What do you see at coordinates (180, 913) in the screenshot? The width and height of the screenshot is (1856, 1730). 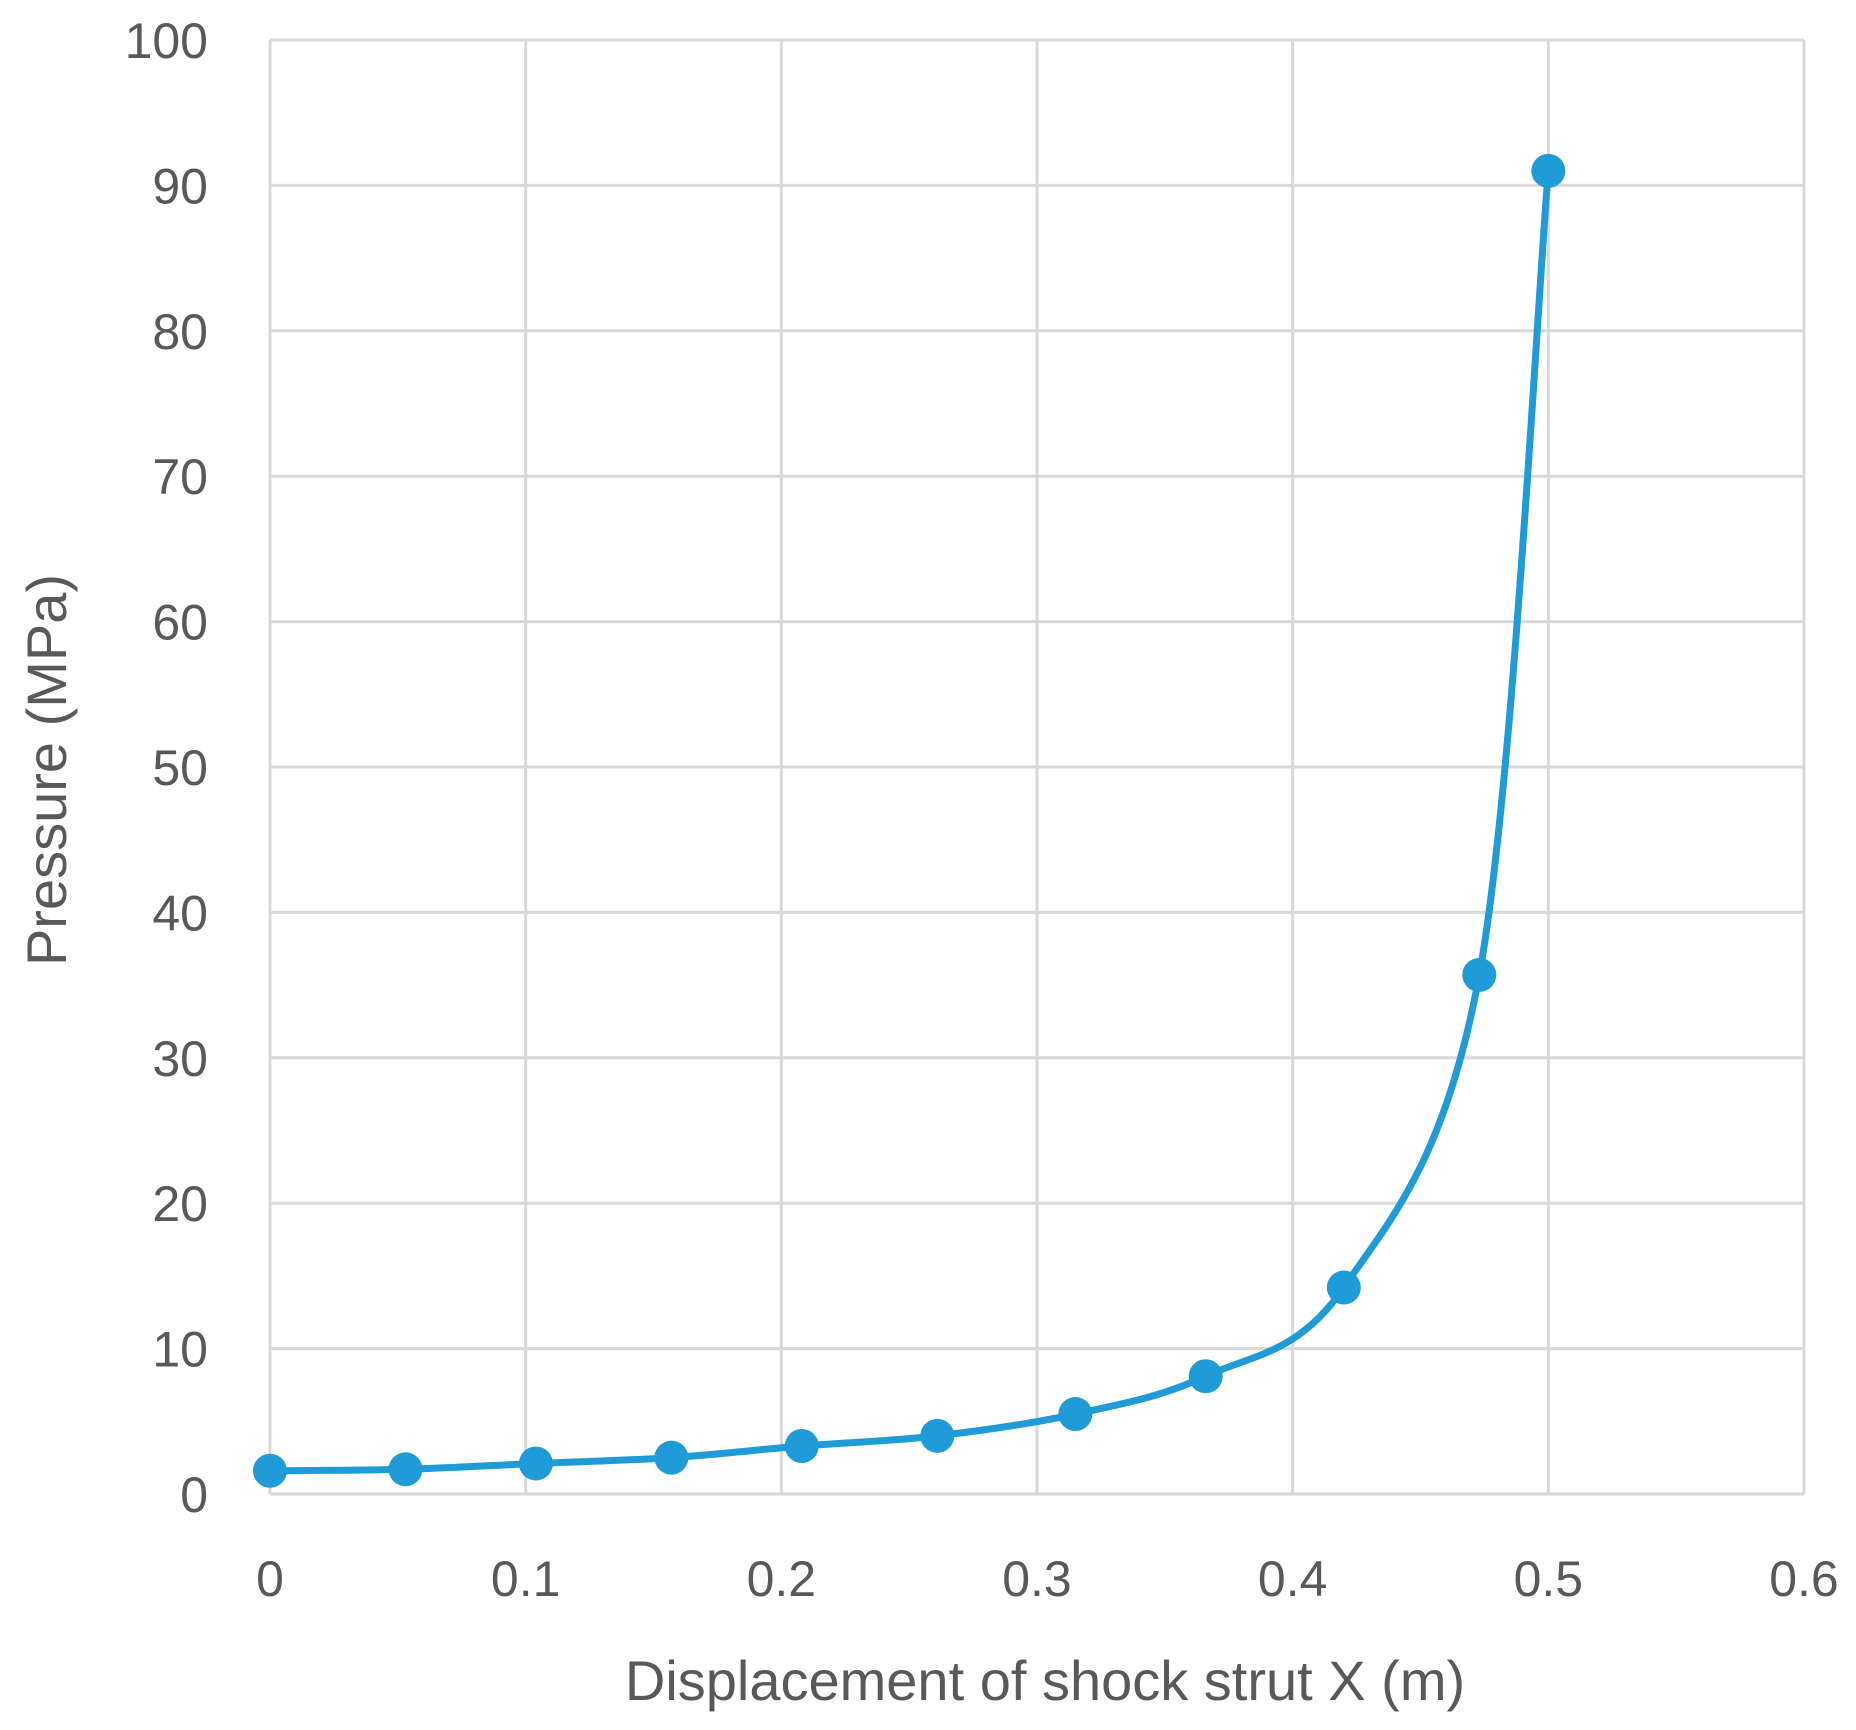 I see `y-tick-label: 40` at bounding box center [180, 913].